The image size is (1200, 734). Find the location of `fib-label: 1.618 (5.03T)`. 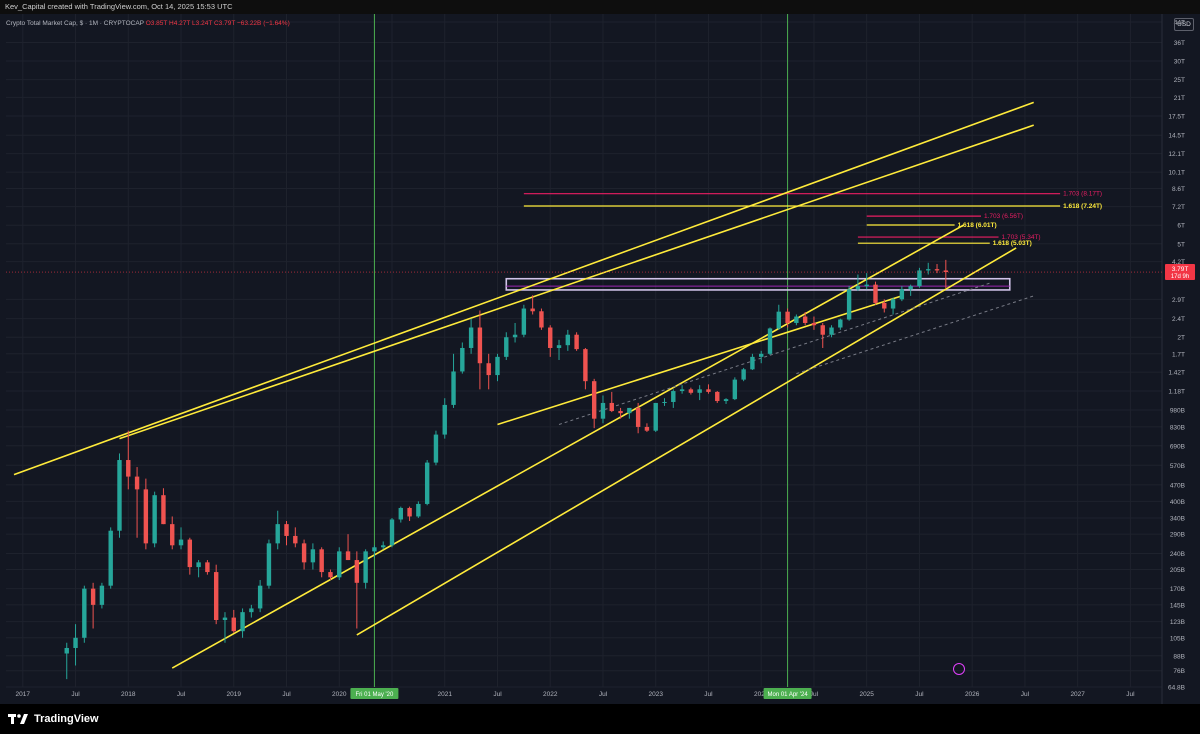

fib-label: 1.618 (5.03T) is located at coordinates (1012, 243).